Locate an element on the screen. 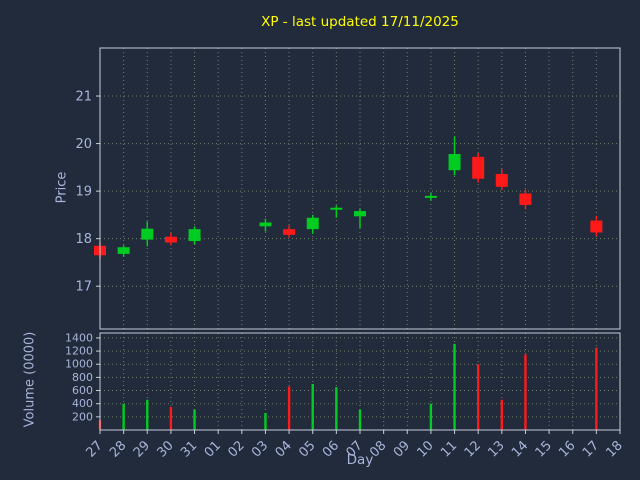 This screenshot has width=640, height=480. volume-axis-label: Volume (0000) is located at coordinates (30, 379).